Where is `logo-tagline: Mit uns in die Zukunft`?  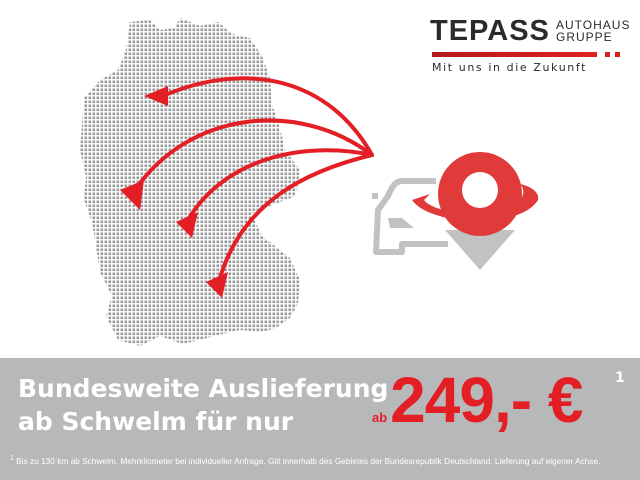
logo-tagline: Mit uns in die Zukunft is located at coordinates (510, 67).